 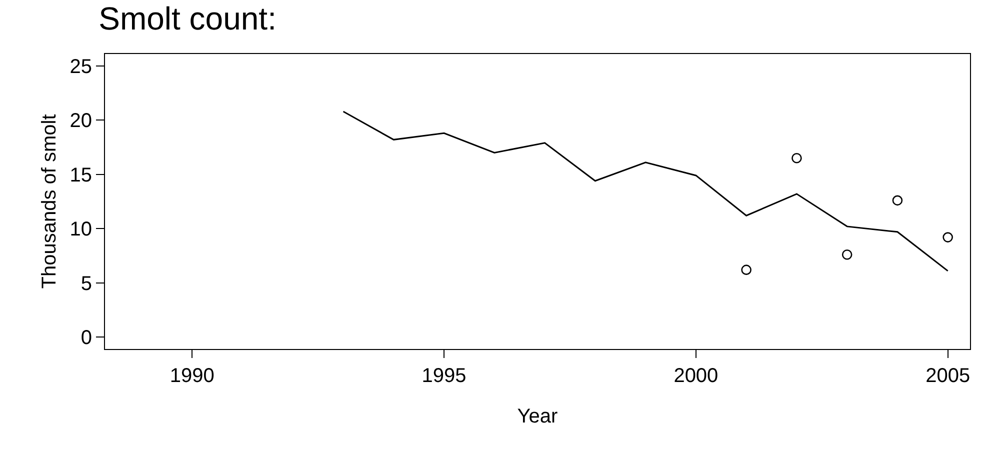 What do you see at coordinates (187, 18) in the screenshot?
I see `chart-title: Smolt count:` at bounding box center [187, 18].